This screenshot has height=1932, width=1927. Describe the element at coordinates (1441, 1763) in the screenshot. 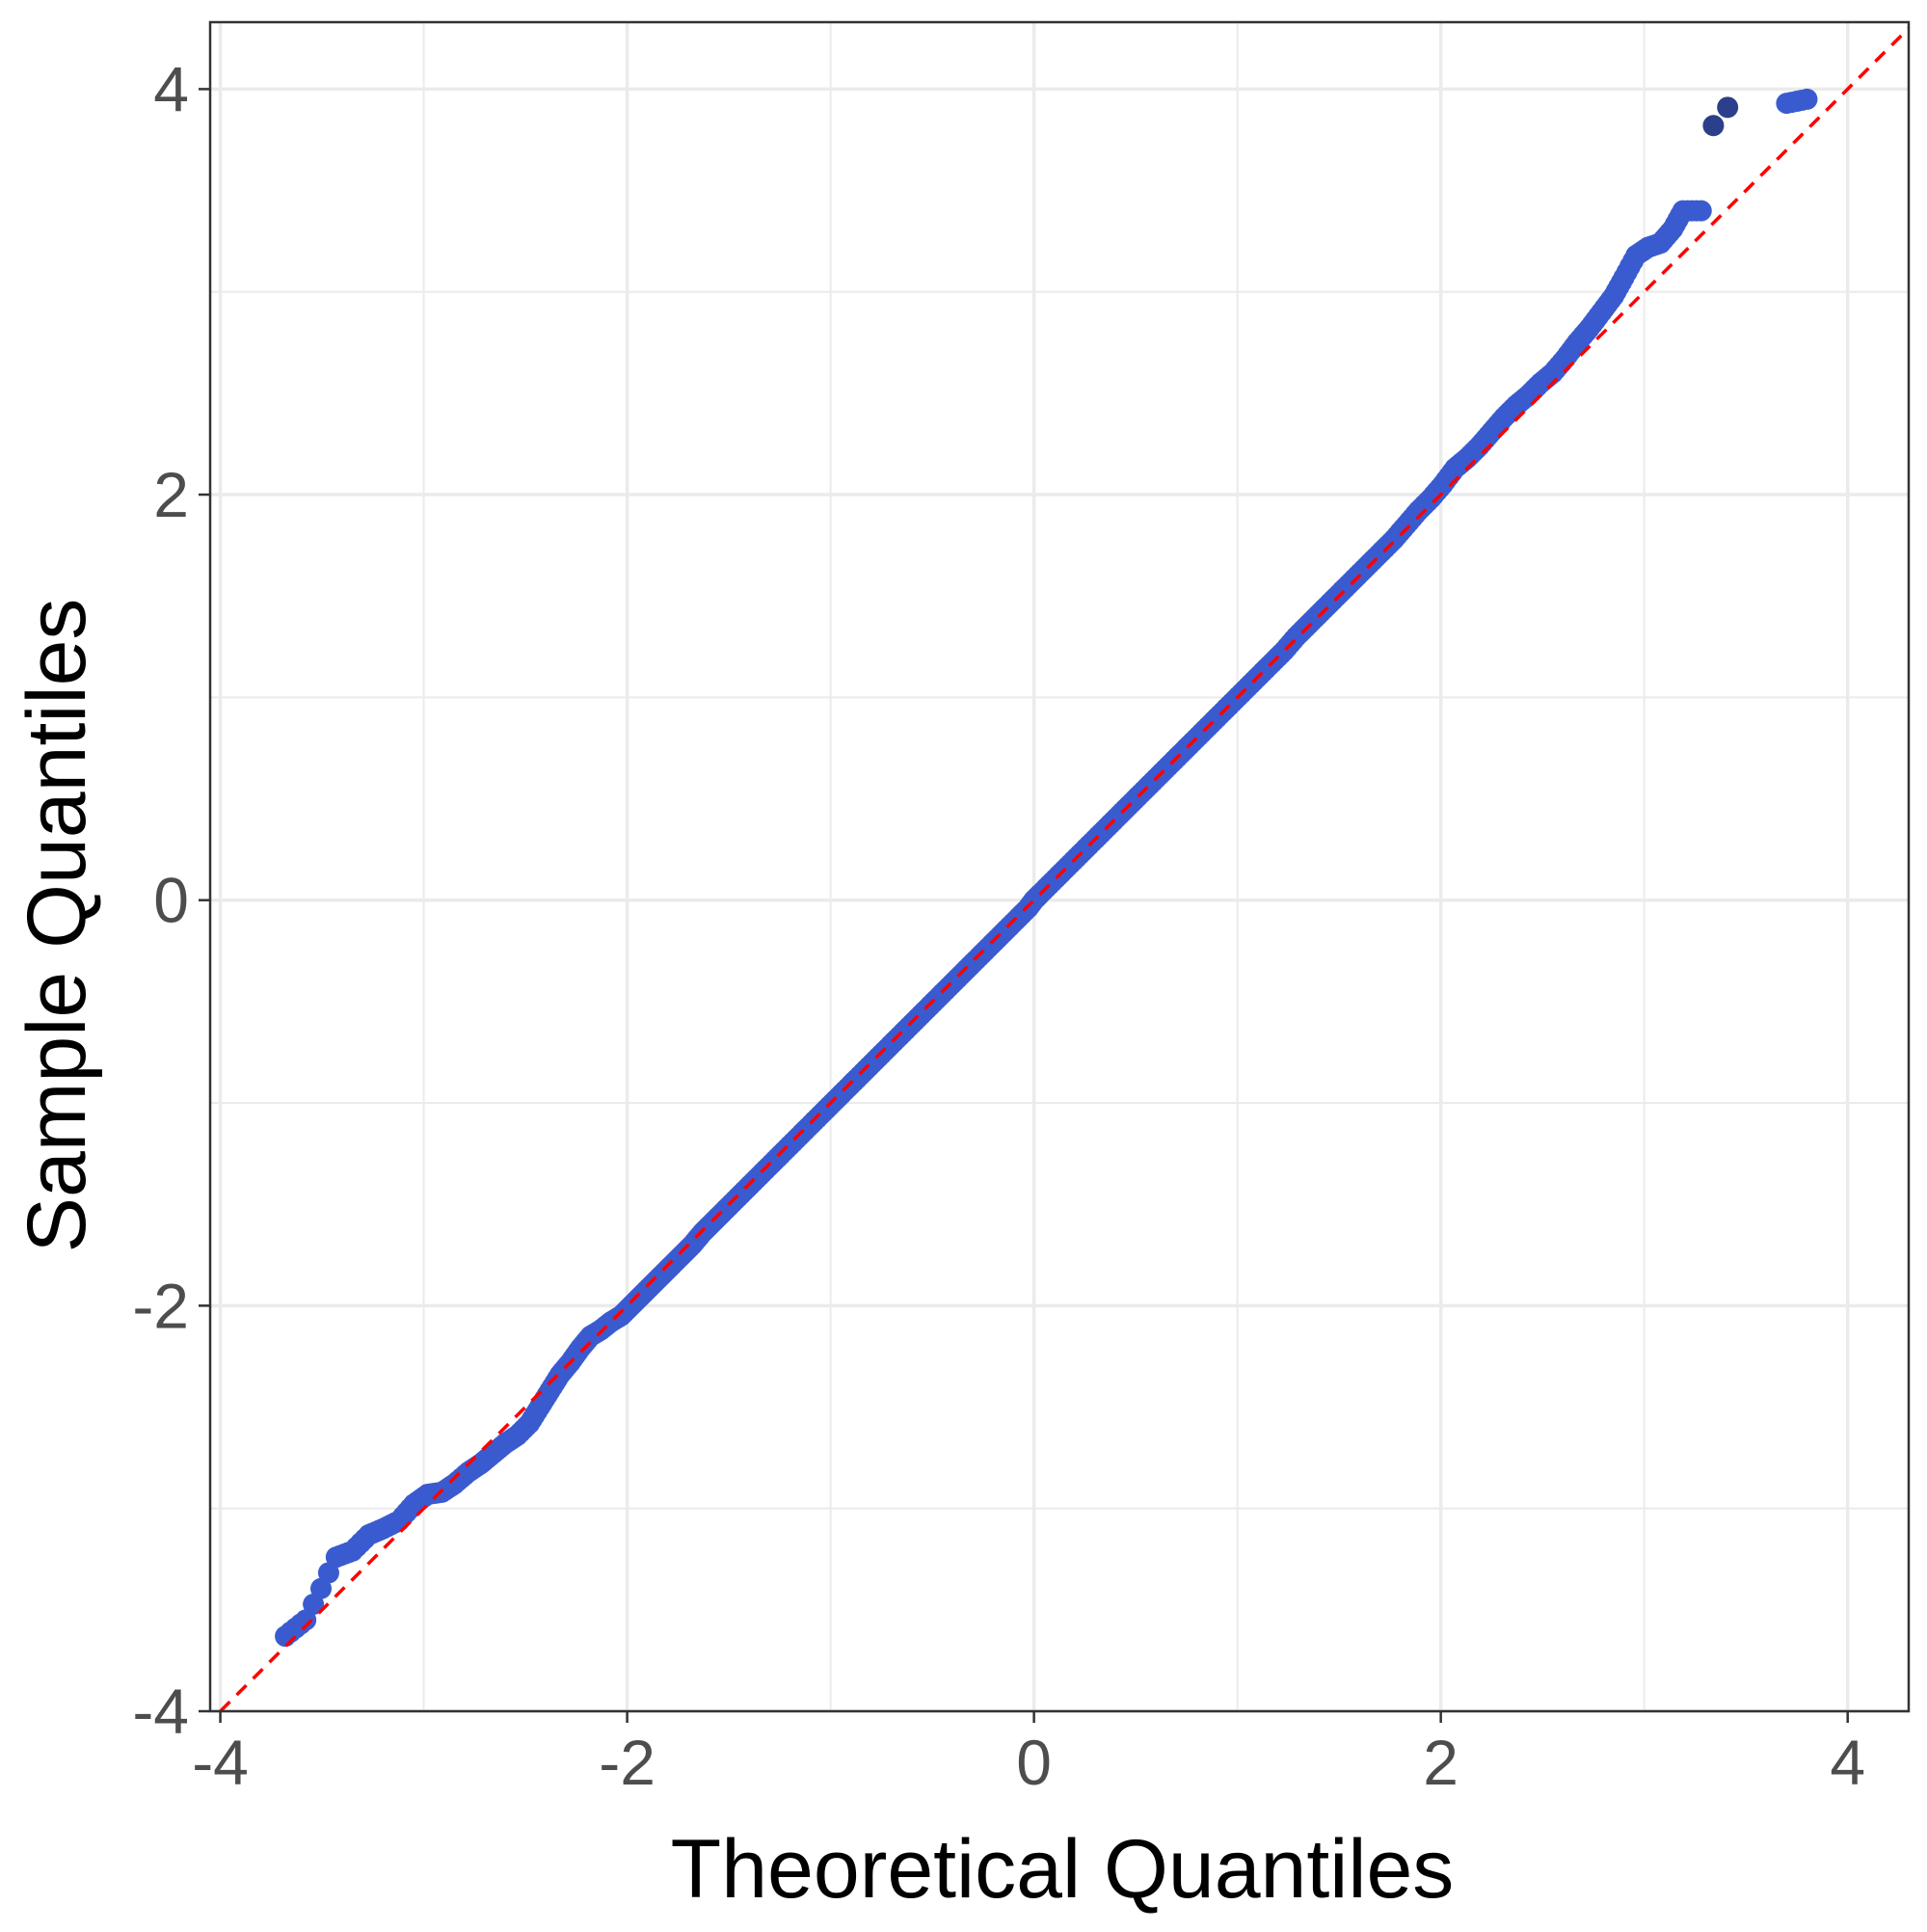

I see `x-tick-label: 2` at that location.